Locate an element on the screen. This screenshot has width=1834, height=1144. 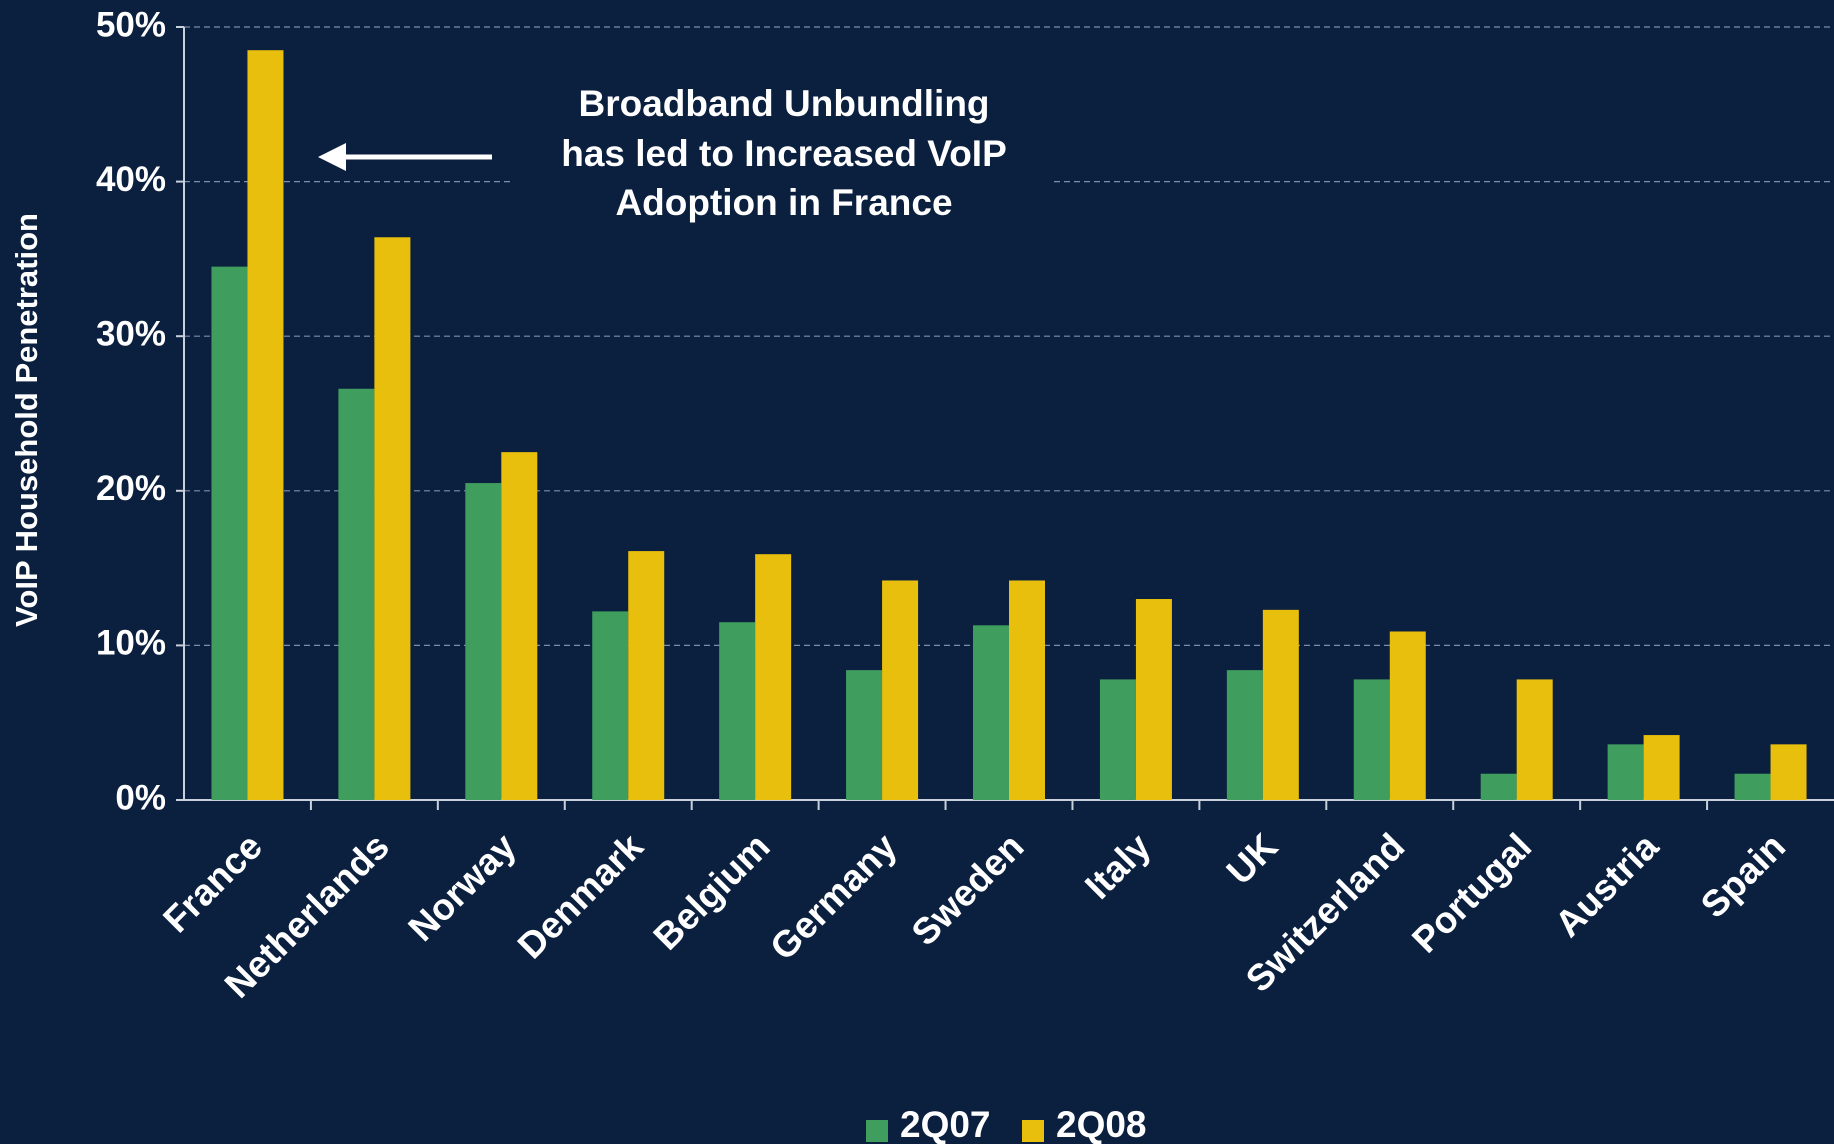
annotation-arrowhead is located at coordinates (332, 157).